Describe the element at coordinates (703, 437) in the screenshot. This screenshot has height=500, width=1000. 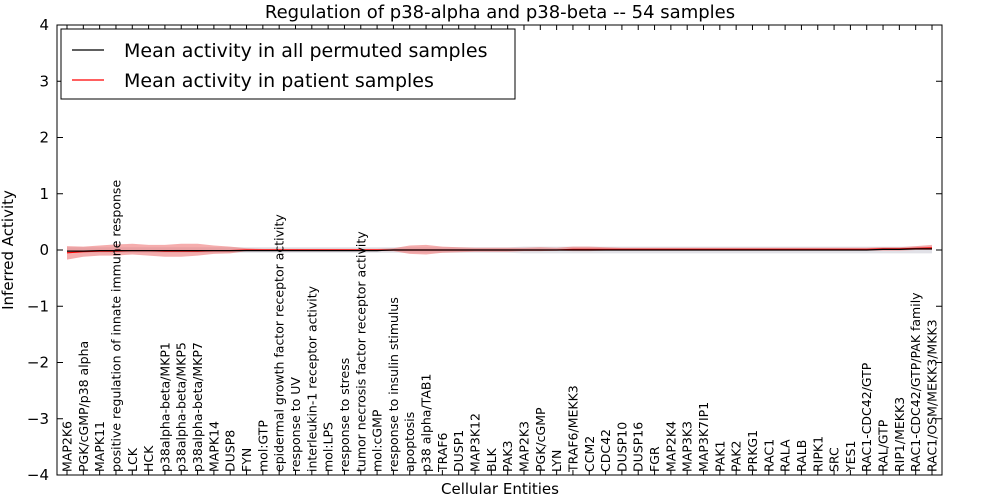
I see `x-tick-label: MAP3K7IP1` at that location.